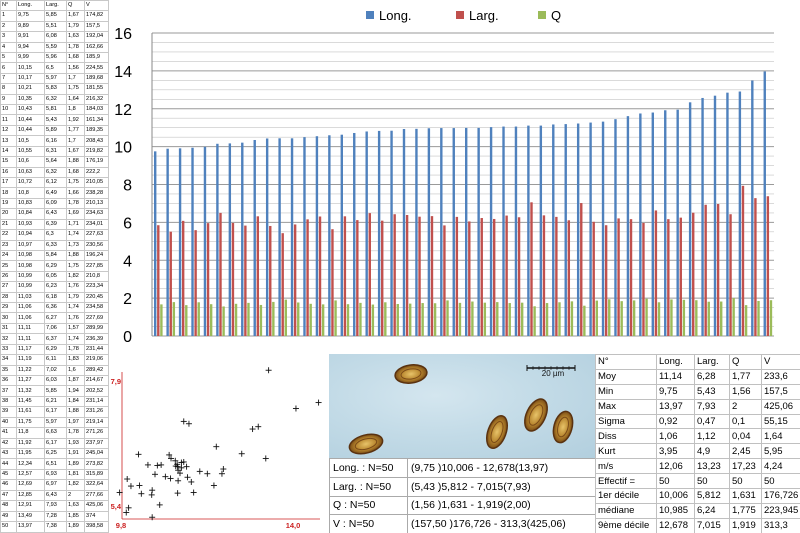  I want to click on range-value: (5,43 )5,812 - 7,015(7,93), so click(501, 486).